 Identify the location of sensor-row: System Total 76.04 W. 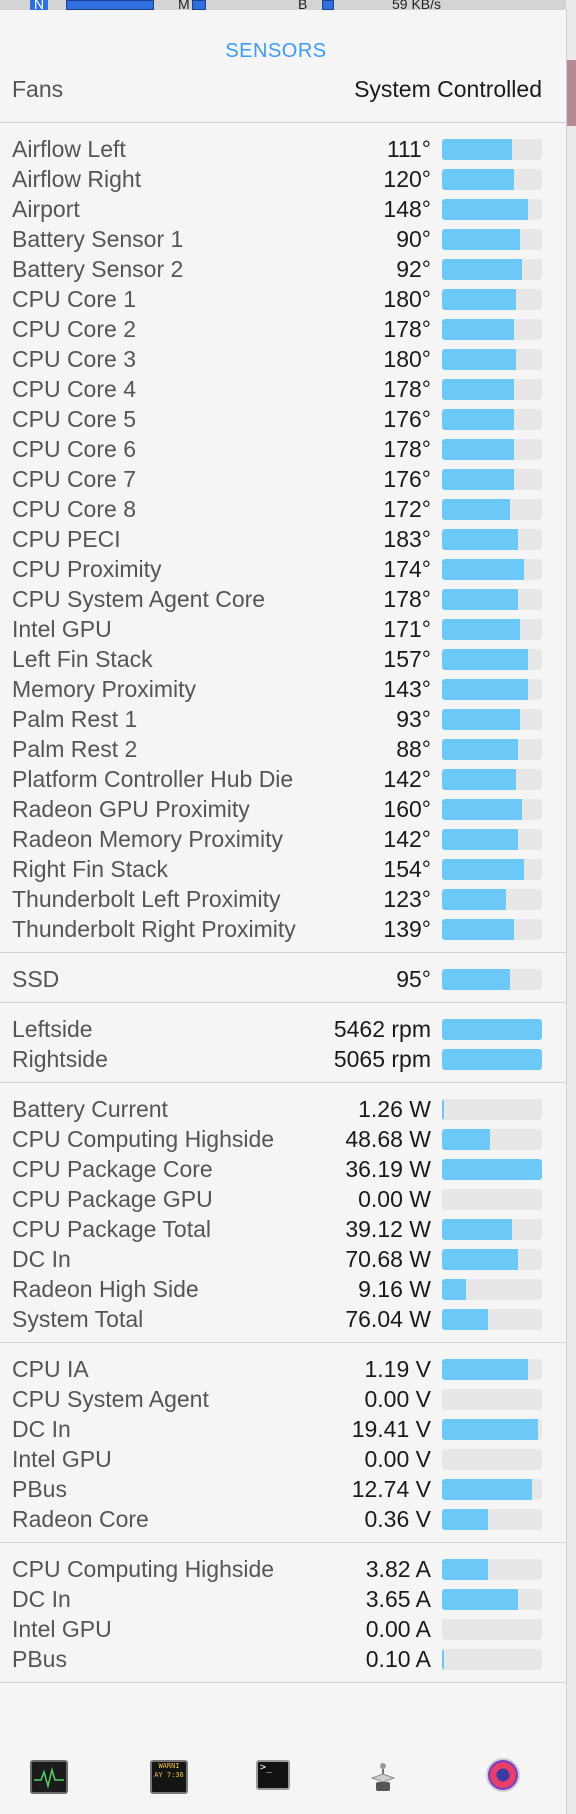
(283, 1319).